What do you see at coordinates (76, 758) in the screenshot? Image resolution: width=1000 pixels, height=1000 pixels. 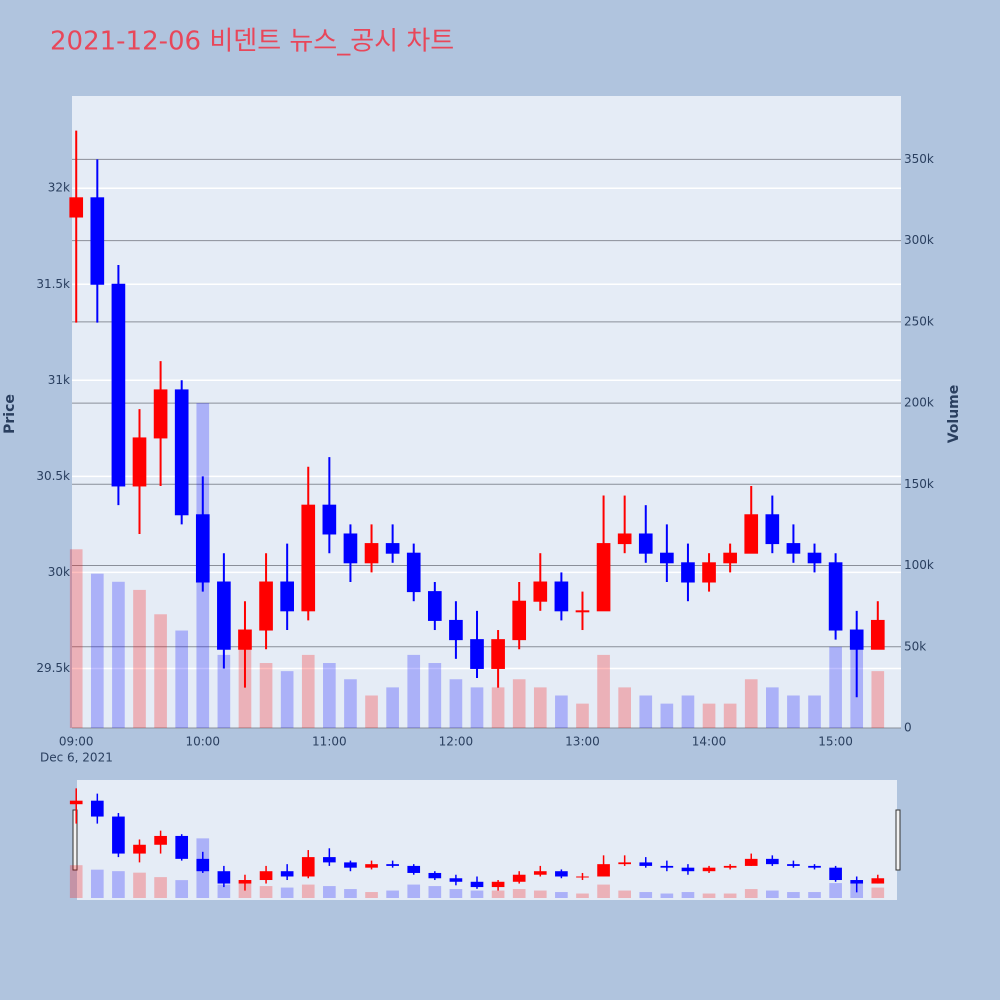 I see `x-date-label: Dec 6, 2021` at bounding box center [76, 758].